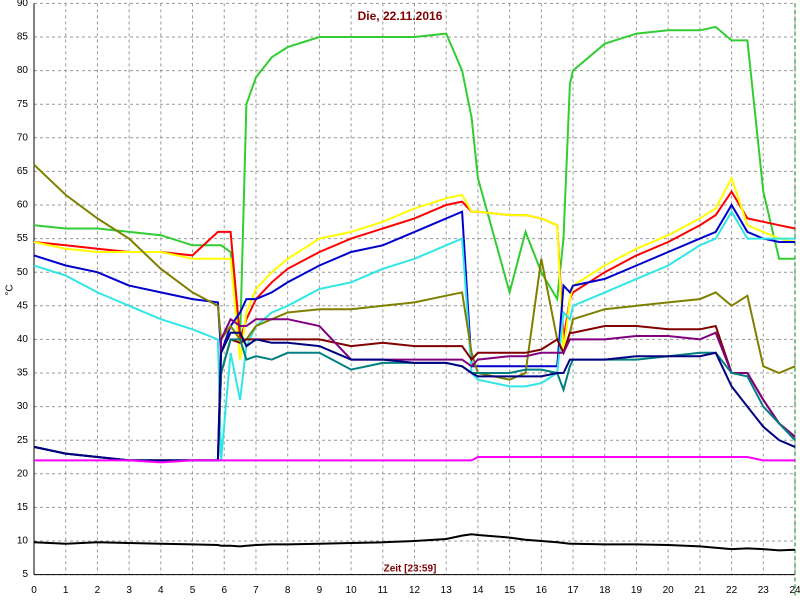  Describe the element at coordinates (23, 373) in the screenshot. I see `y-tick-label: 35` at that location.